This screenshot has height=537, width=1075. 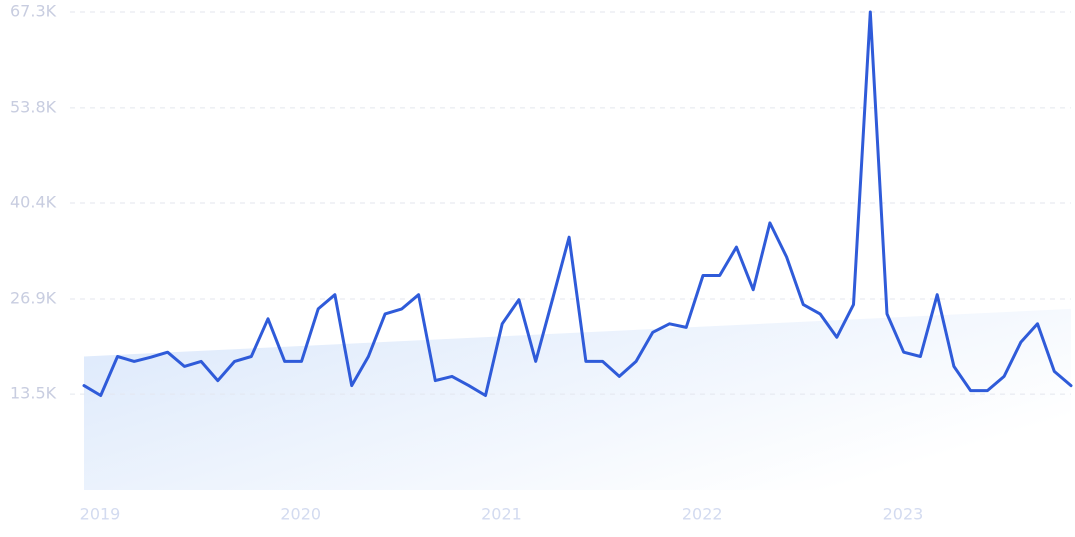 I want to click on x-tick-label: 2022, so click(x=702, y=514).